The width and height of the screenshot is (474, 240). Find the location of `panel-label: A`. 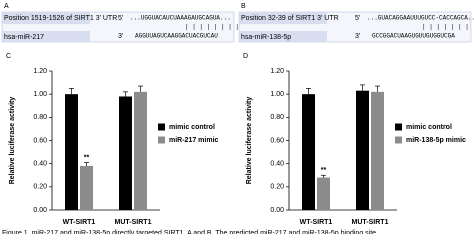

panel-label: A is located at coordinates (6, 6).